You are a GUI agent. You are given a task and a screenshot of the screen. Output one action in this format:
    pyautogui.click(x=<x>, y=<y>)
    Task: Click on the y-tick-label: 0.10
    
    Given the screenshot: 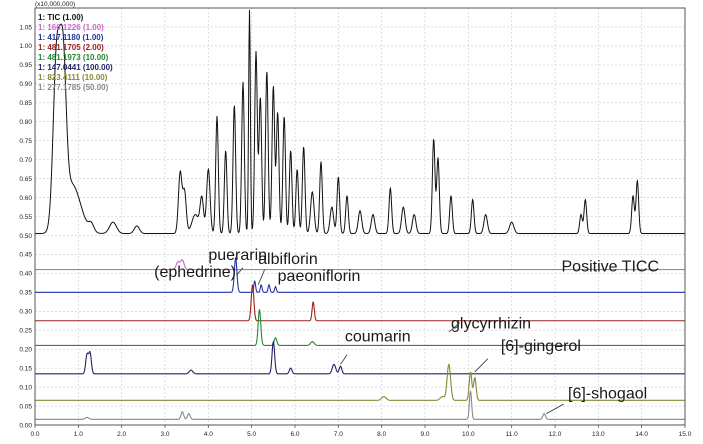 What is the action you would take?
    pyautogui.click(x=25, y=387)
    